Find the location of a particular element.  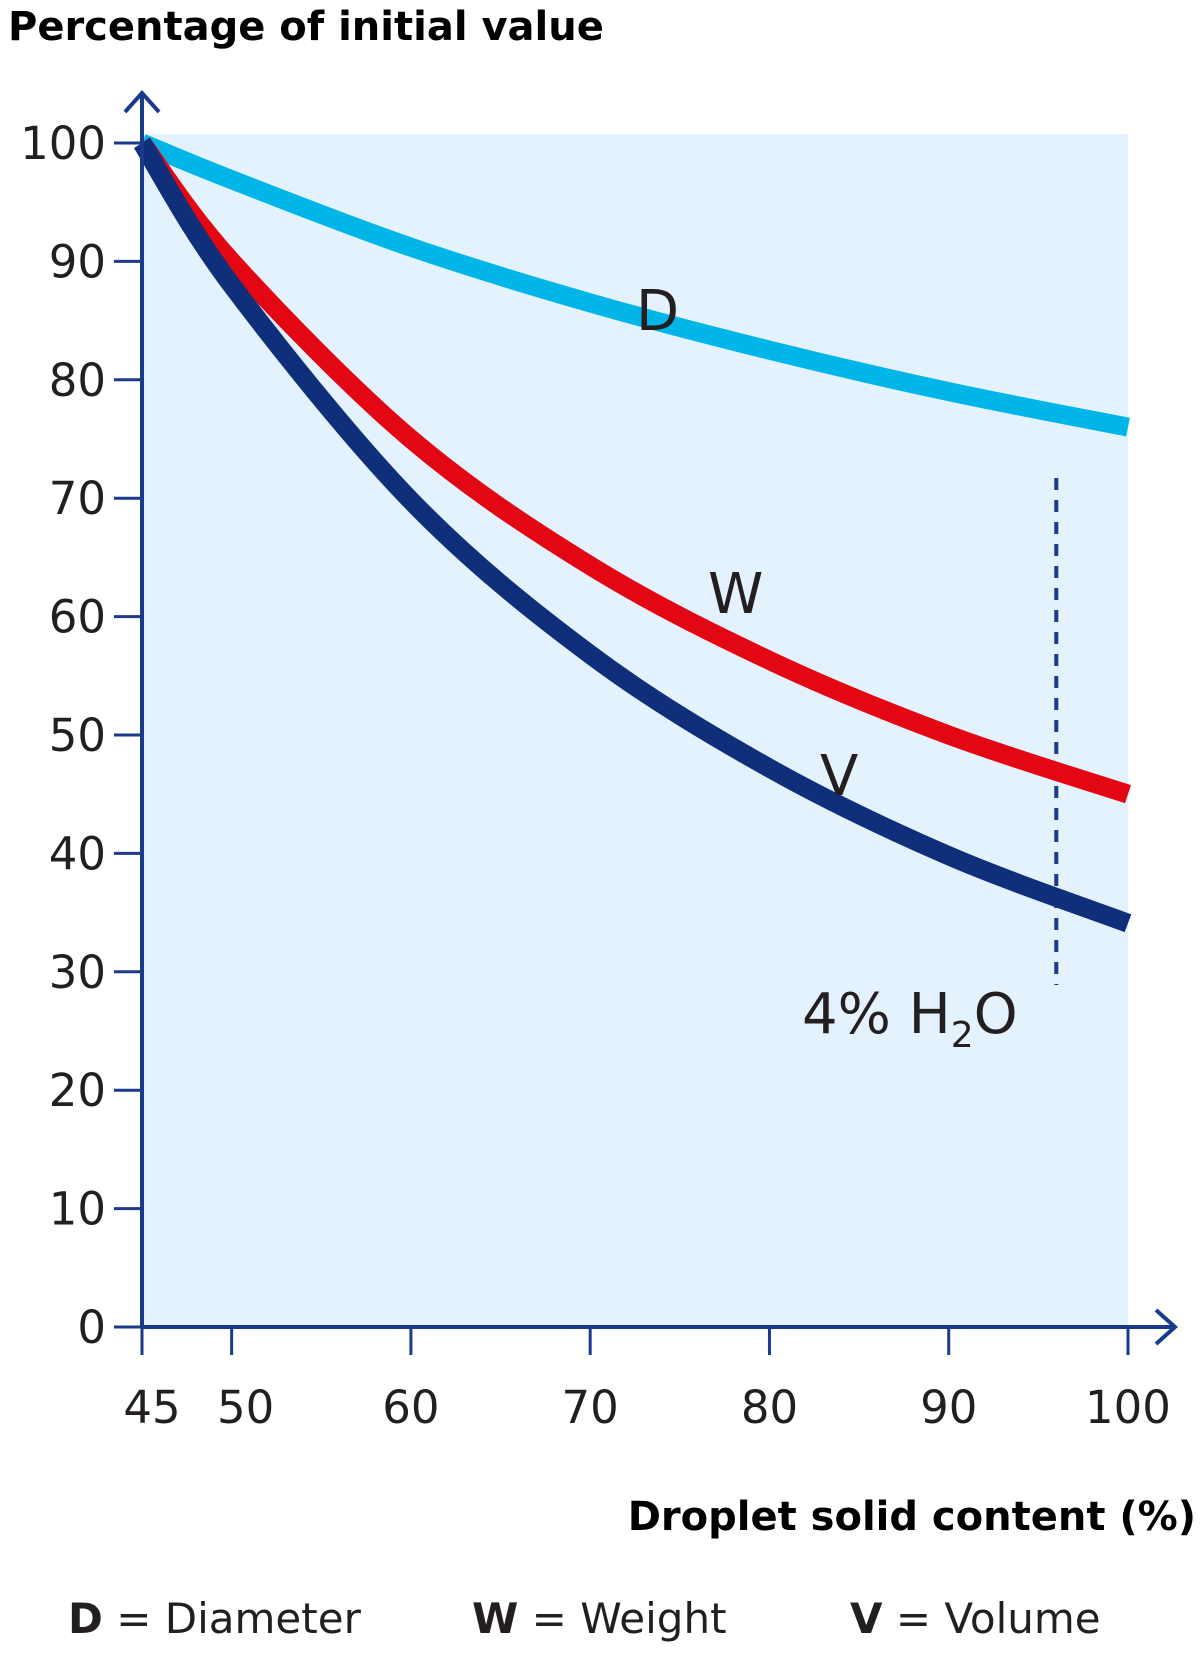

y-tick-label: 20 is located at coordinates (77, 1090).